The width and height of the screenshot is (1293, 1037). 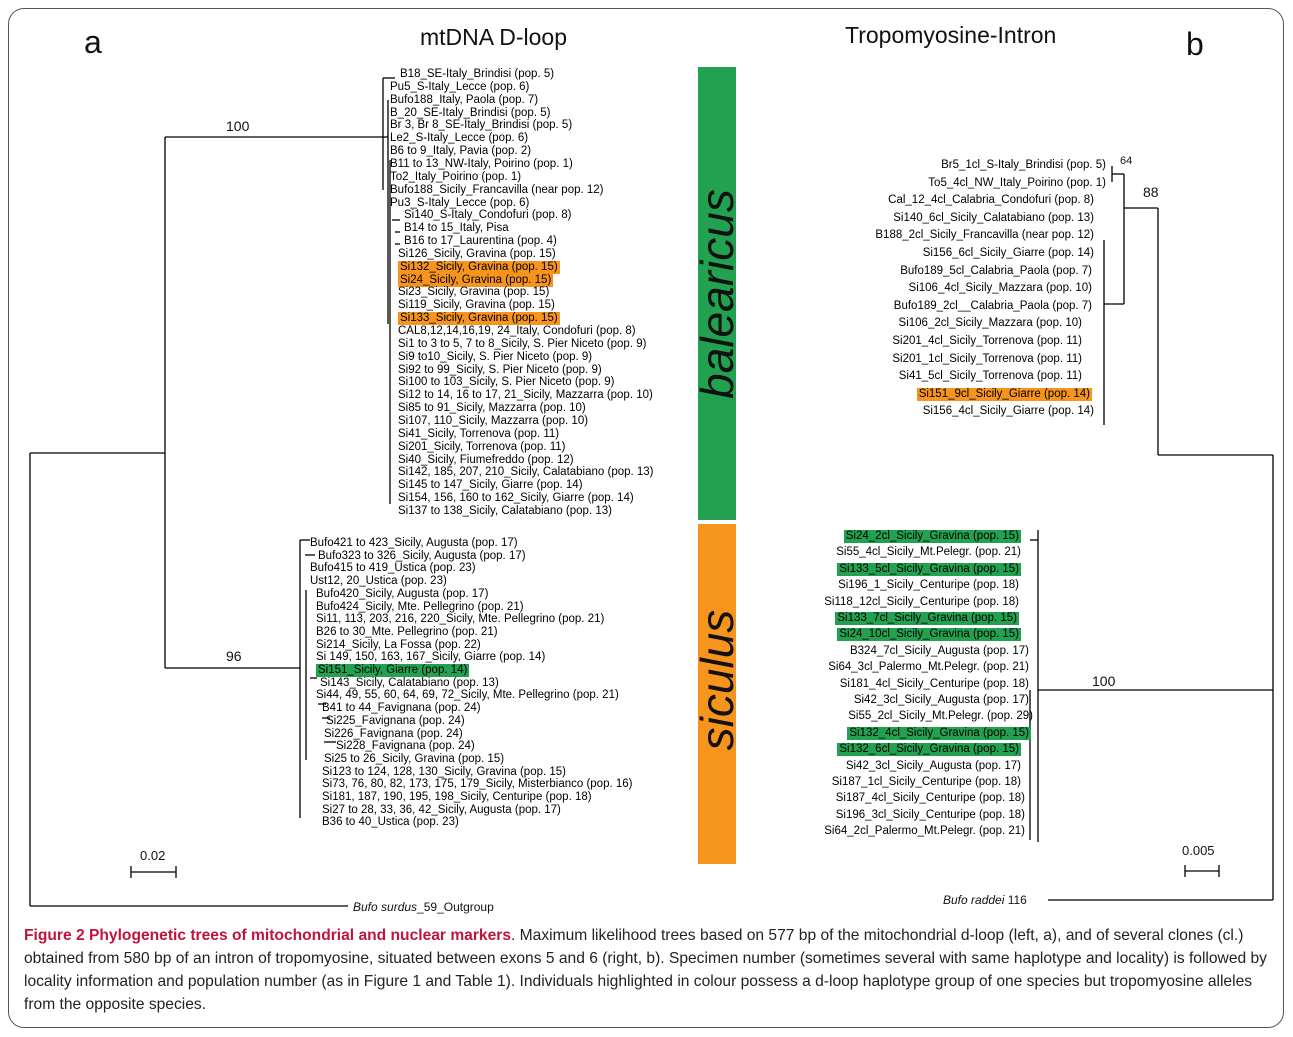 What do you see at coordinates (459, 138) in the screenshot?
I see `tree-tip-label: Le2_S-Italy_Lecce (pop. 6)` at bounding box center [459, 138].